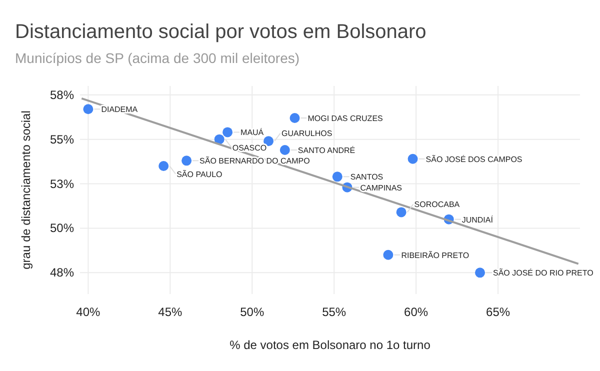 The width and height of the screenshot is (600, 371). I want to click on y-tick-label: 53%, so click(62, 183).